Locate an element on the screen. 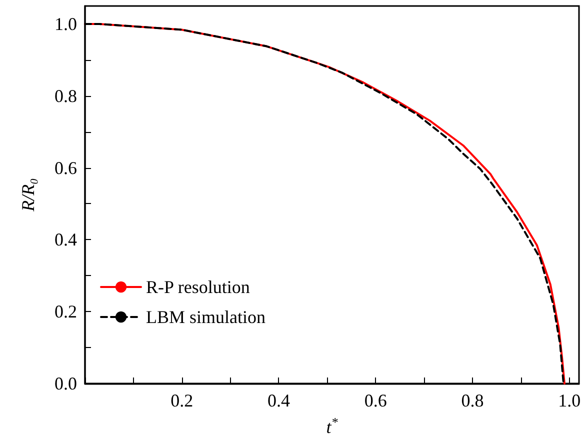  x-tick-label: 0.4 is located at coordinates (278, 400).